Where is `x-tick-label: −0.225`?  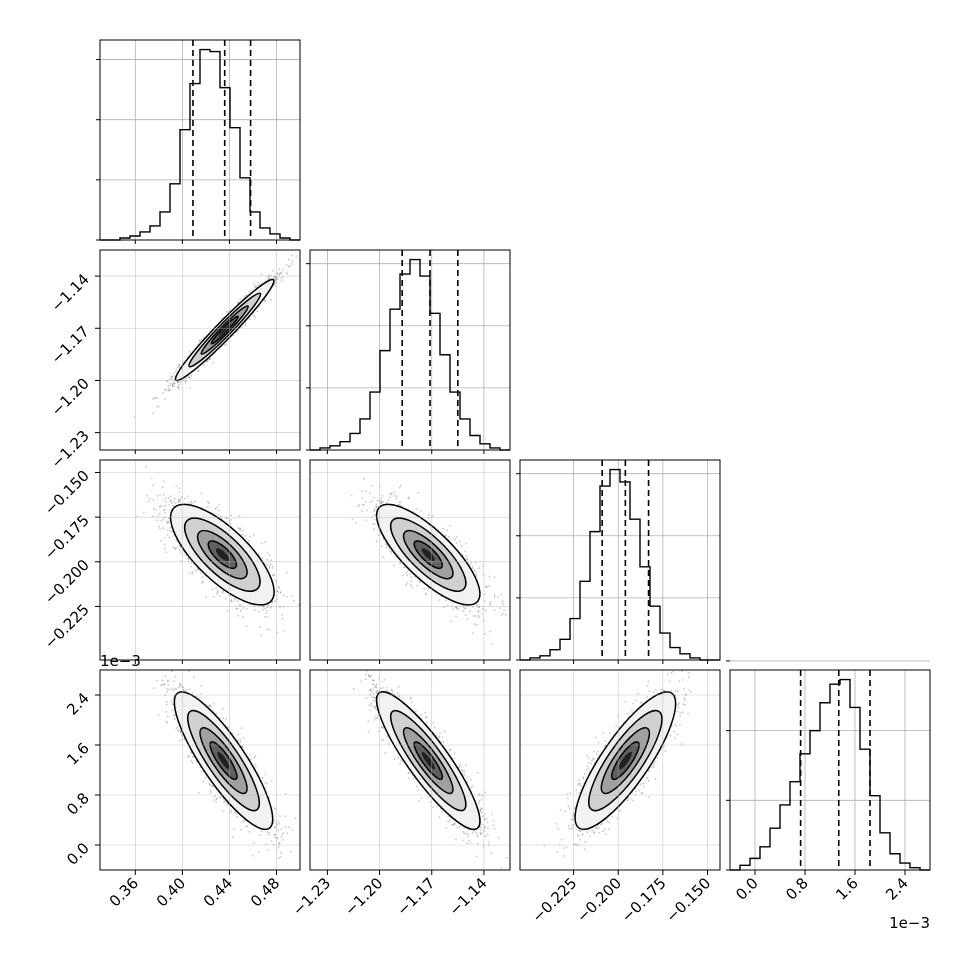 x-tick-label: −0.225 is located at coordinates (554, 900).